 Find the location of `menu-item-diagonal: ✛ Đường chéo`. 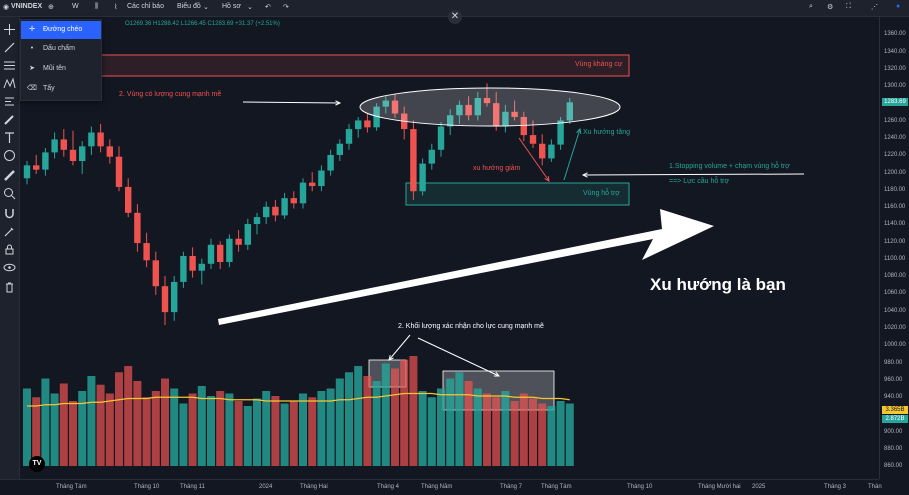

menu-item-diagonal: ✛ Đường chéo is located at coordinates (61, 30).